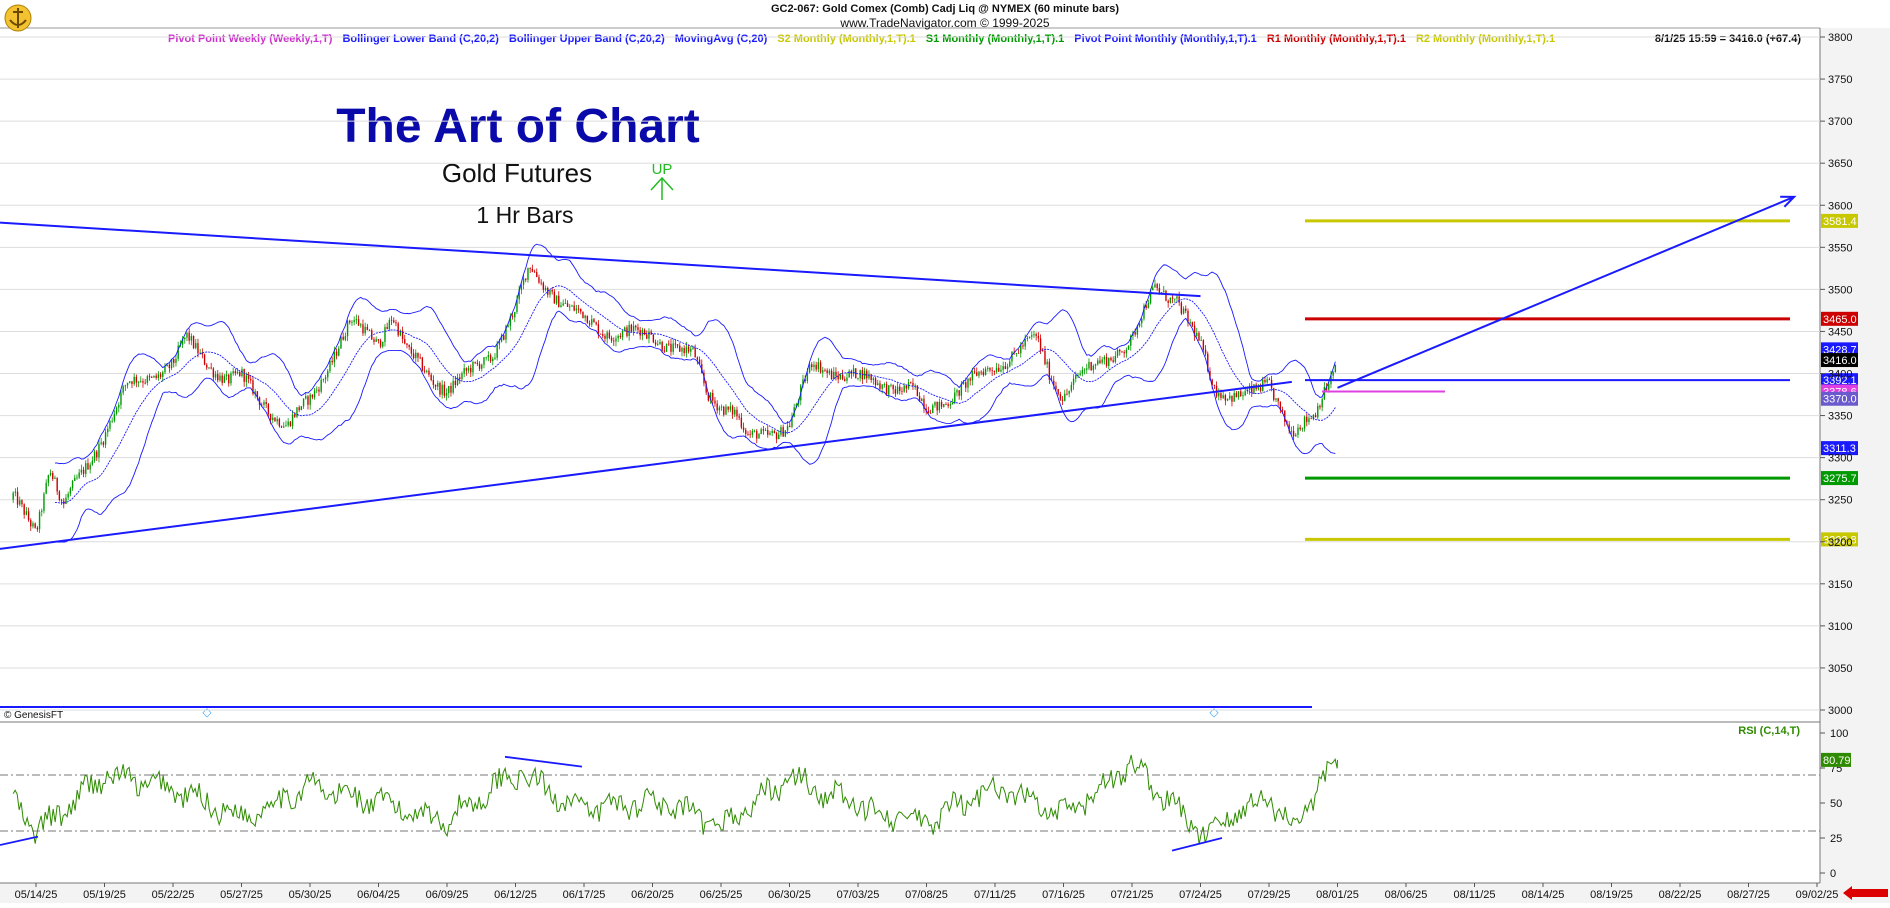  I want to click on date-tick-label: 05/27/25, so click(241, 895).